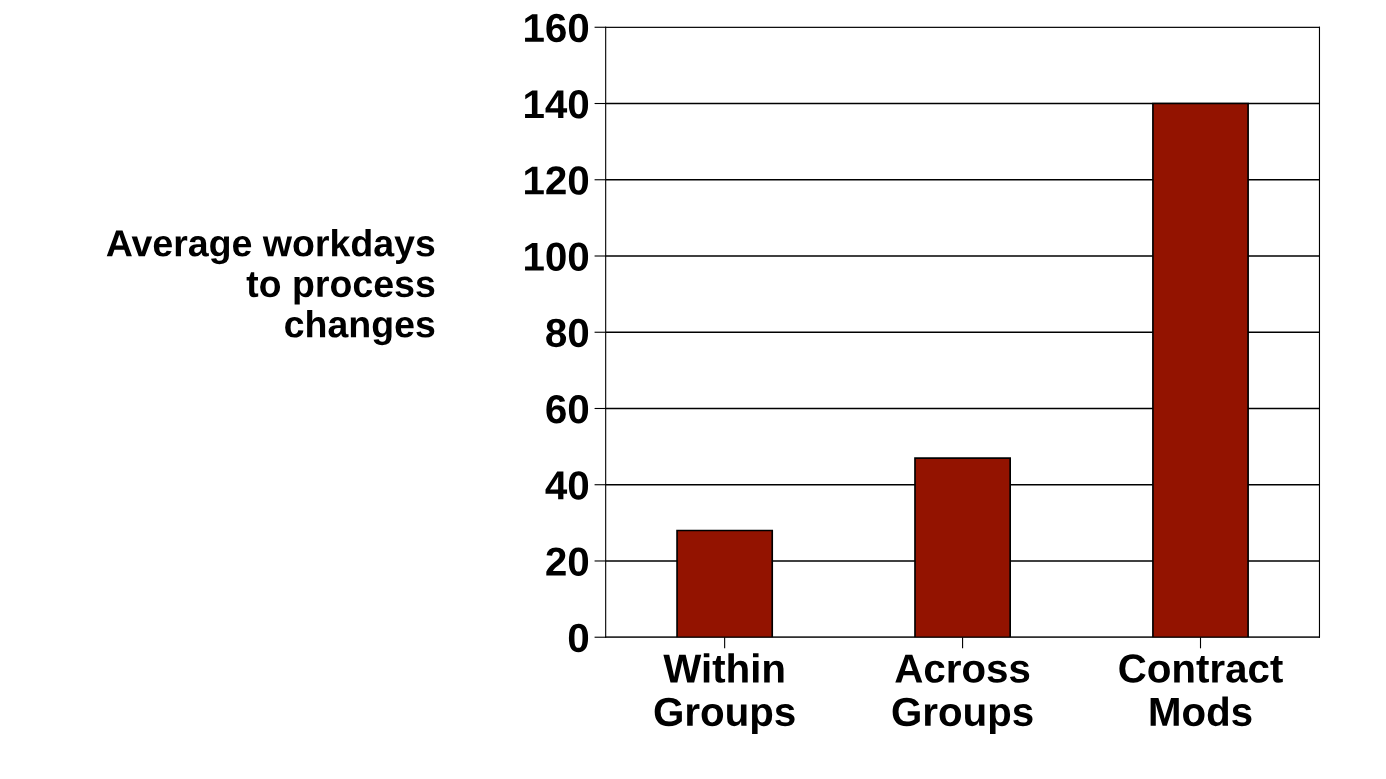  I want to click on y-tick-label: 120, so click(557, 180).